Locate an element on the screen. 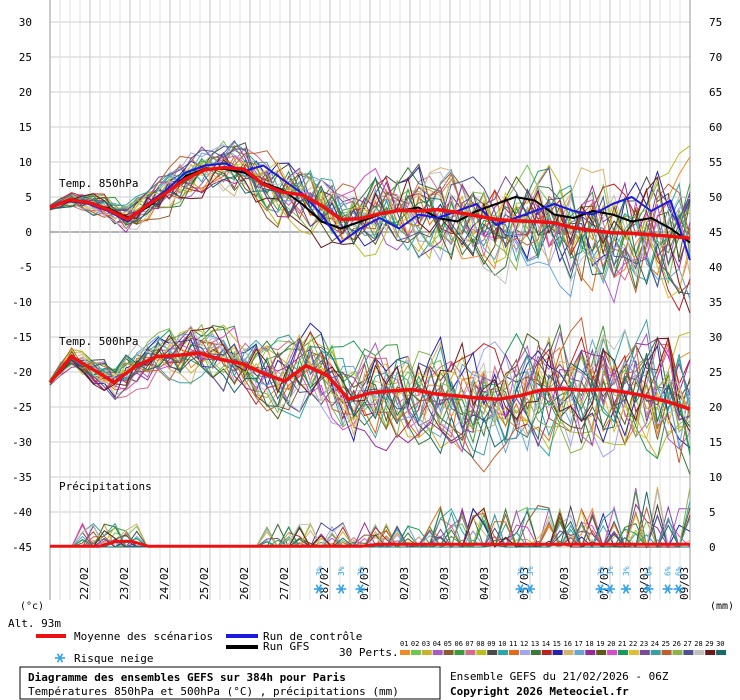 Image resolution: width=740 pixels, height=700 pixels. right-tick-label: 55 is located at coordinates (715, 162).